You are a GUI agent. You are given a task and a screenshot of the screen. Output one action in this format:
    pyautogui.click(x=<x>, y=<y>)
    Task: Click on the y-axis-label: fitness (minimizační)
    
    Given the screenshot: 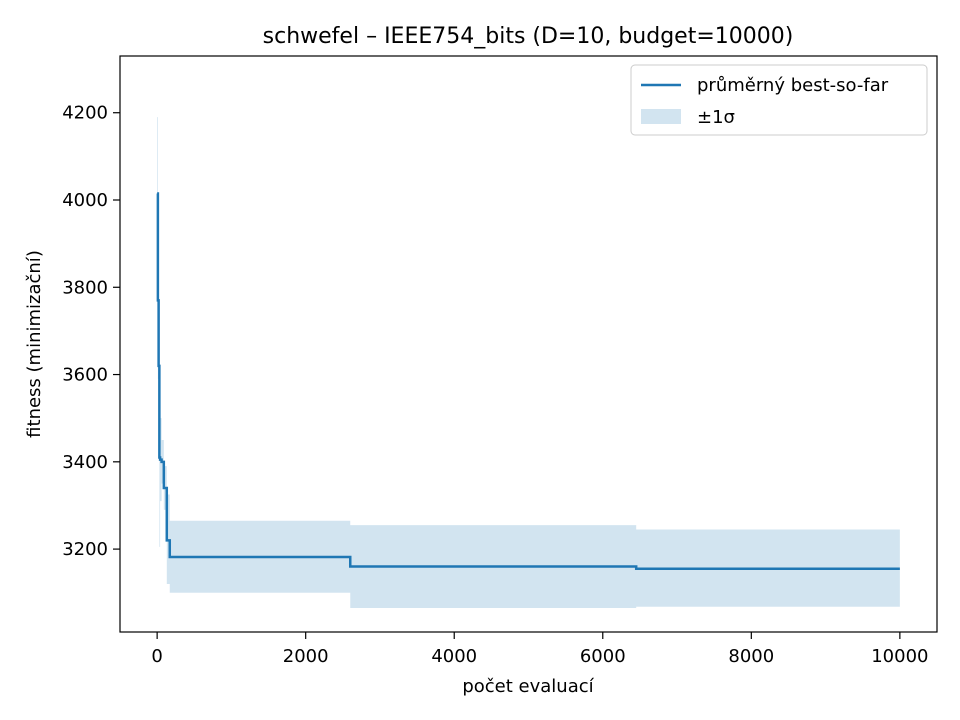 What is the action you would take?
    pyautogui.click(x=34, y=344)
    